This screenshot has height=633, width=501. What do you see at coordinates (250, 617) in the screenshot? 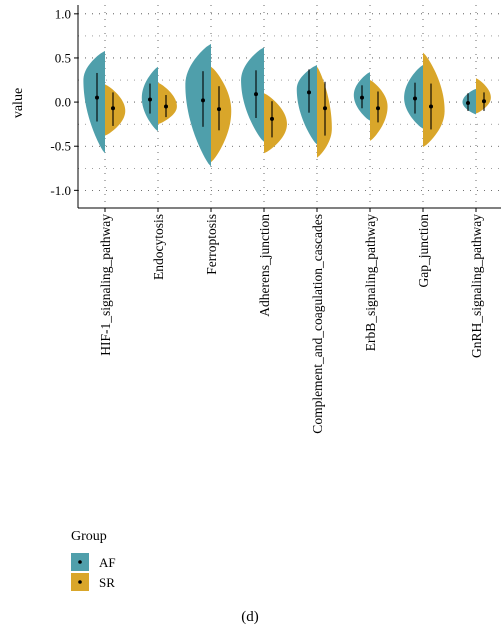
I see `figure-caption: (d)` at bounding box center [250, 617].